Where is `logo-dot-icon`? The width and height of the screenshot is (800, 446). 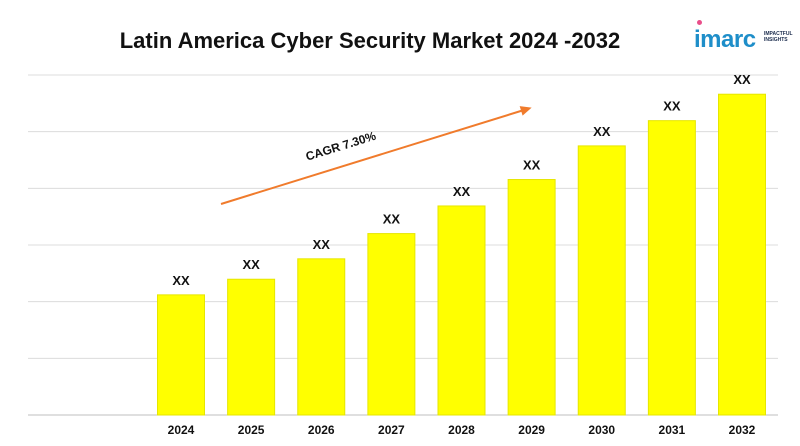
logo-dot-icon is located at coordinates (699, 22).